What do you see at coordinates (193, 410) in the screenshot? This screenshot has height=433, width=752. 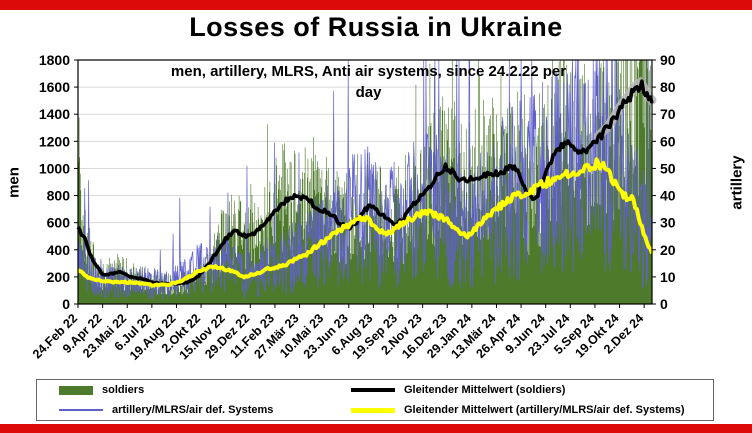 I see `legend-label-artillery: artillery/MLRS/air def. Systems` at bounding box center [193, 410].